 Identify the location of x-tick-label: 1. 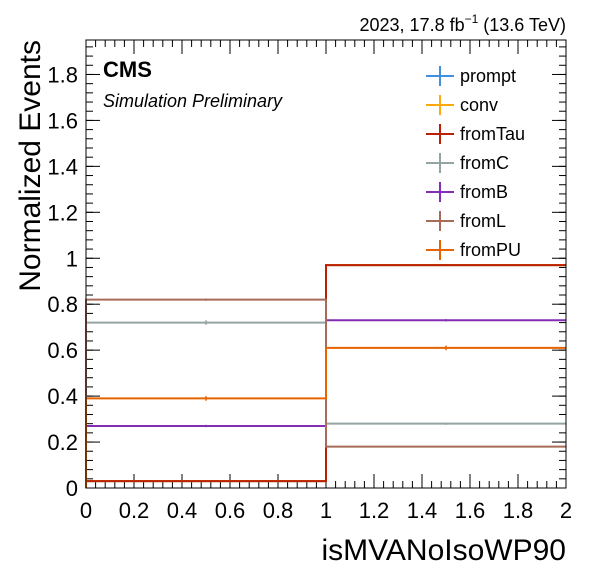
(326, 510).